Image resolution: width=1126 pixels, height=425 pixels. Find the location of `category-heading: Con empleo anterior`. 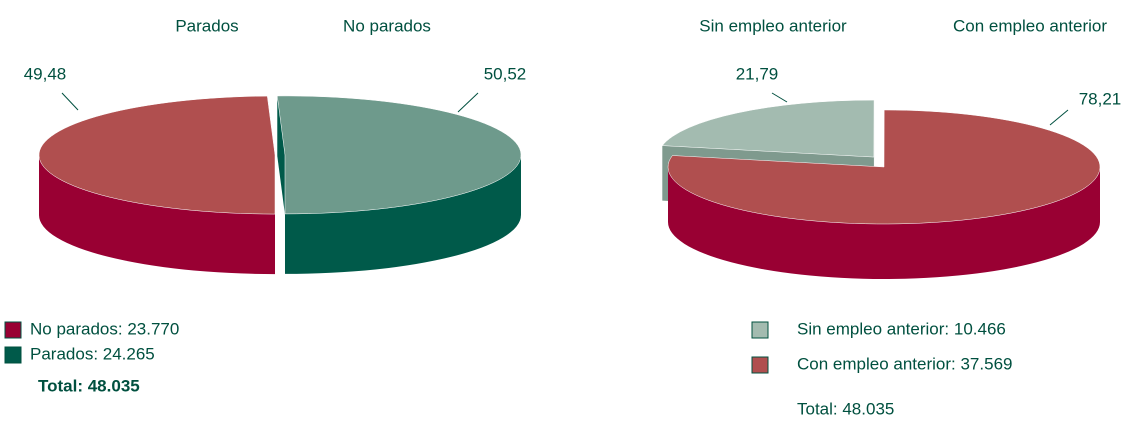

category-heading: Con empleo anterior is located at coordinates (1030, 25).